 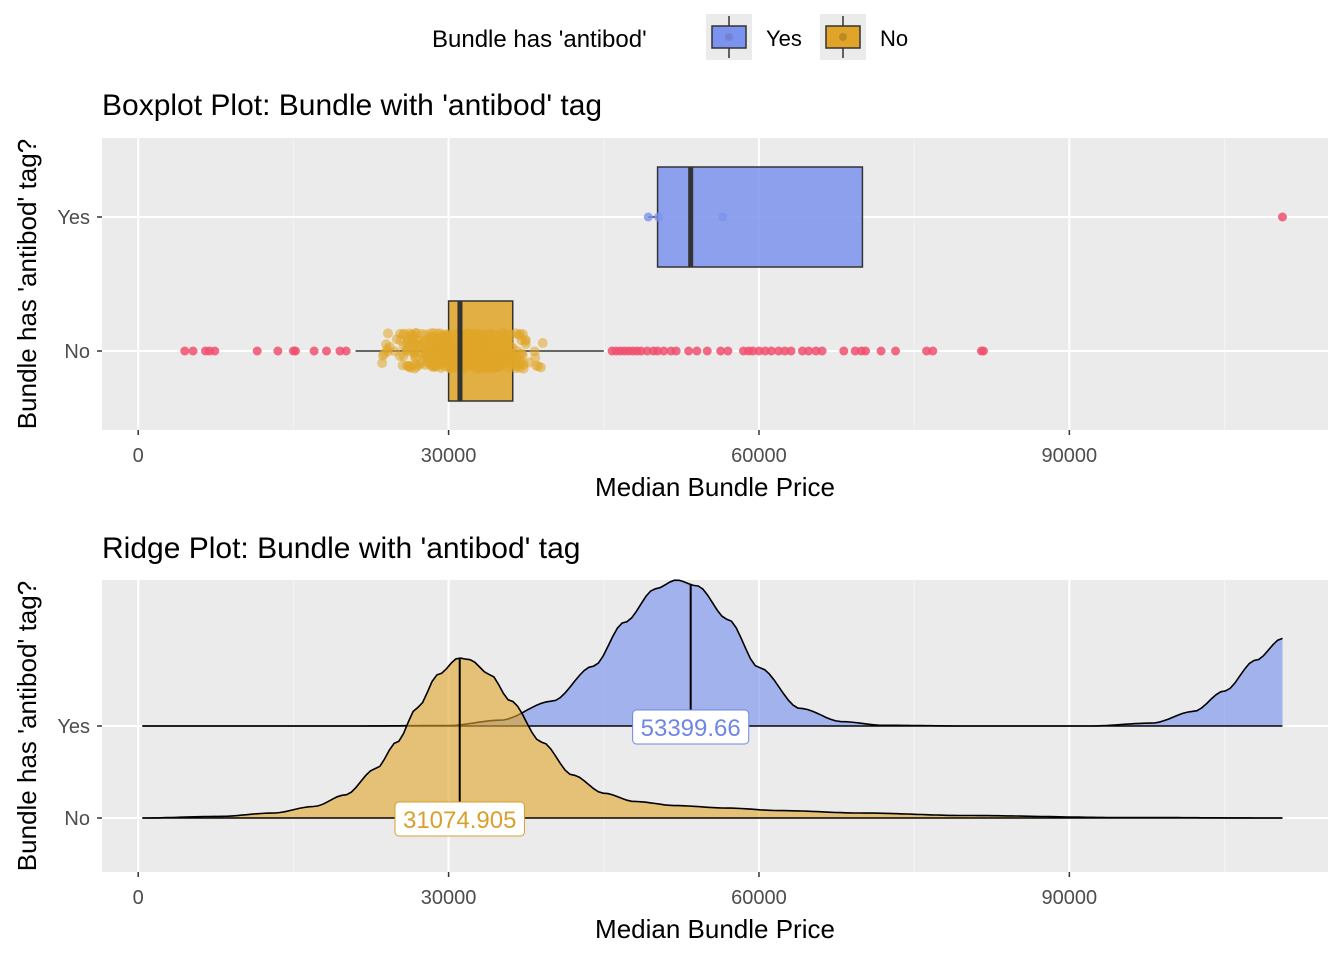 I want to click on median-label-box-no, so click(x=459, y=819).